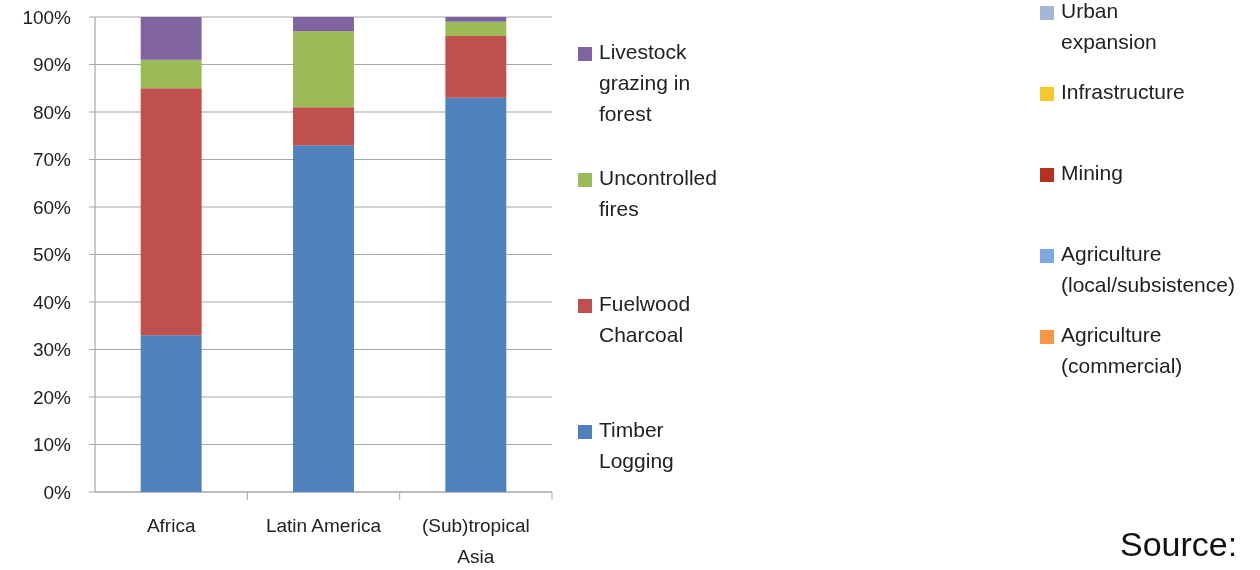 This screenshot has width=1260, height=570. What do you see at coordinates (1109, 26) in the screenshot?
I see `legend-label: Urban expansion` at bounding box center [1109, 26].